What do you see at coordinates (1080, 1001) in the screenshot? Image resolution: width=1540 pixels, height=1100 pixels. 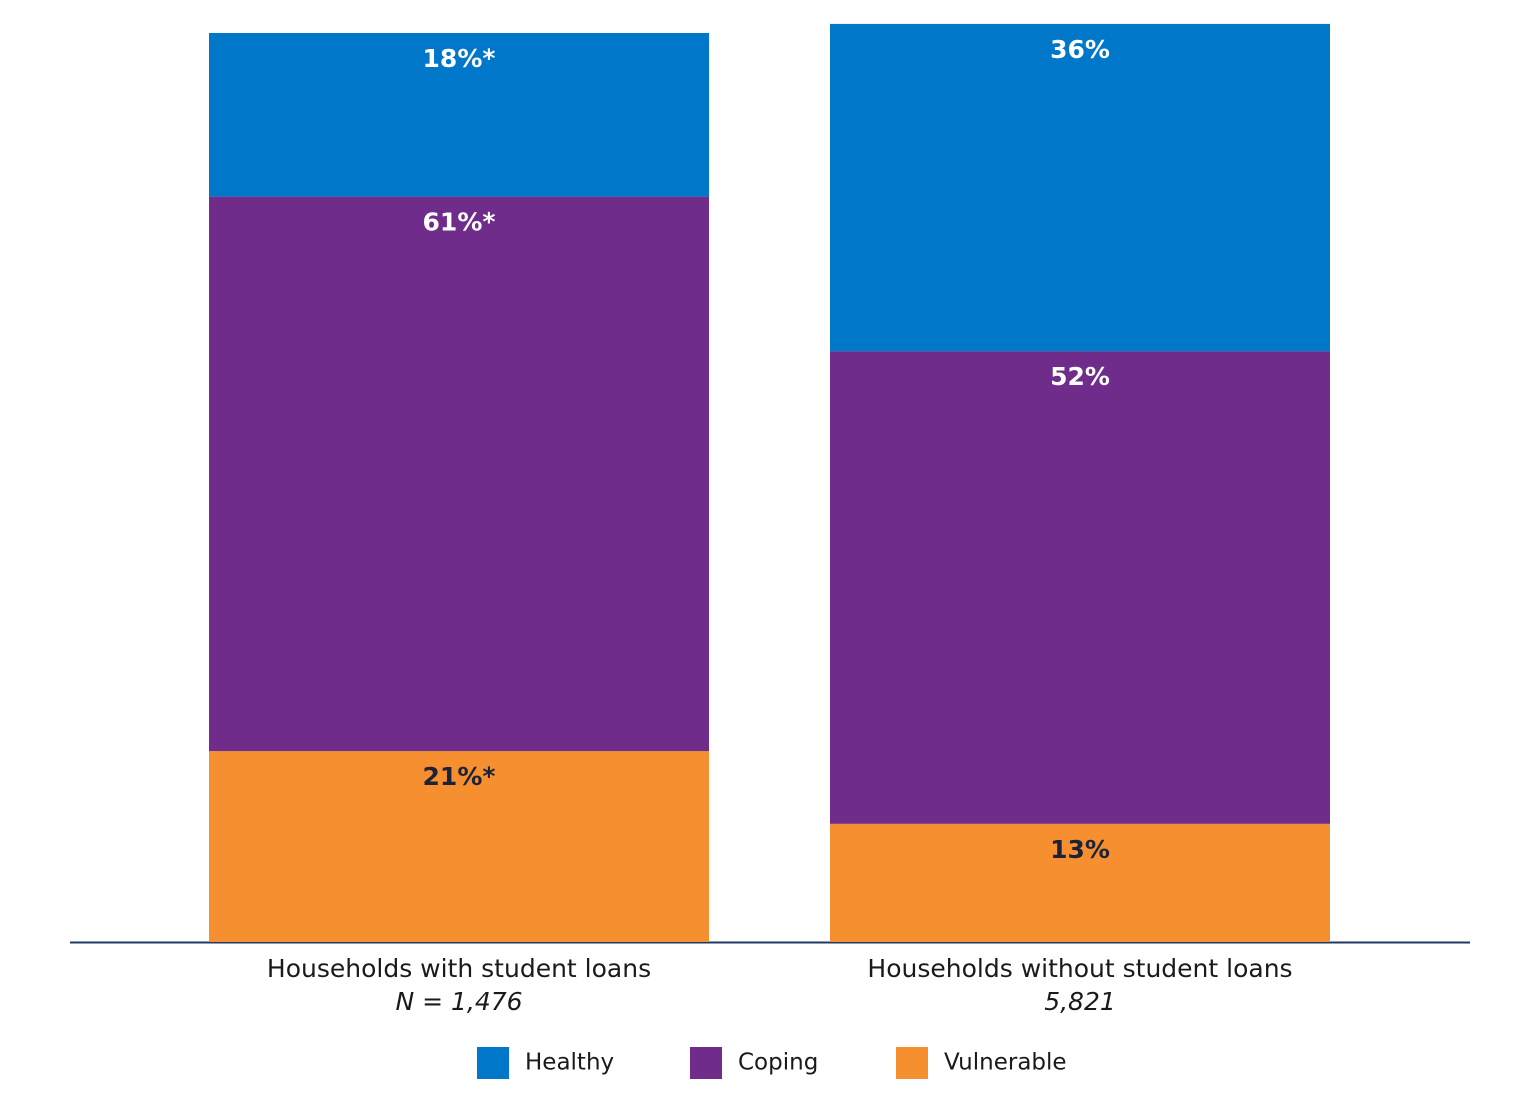 I see `sample-size: 5,821` at bounding box center [1080, 1001].